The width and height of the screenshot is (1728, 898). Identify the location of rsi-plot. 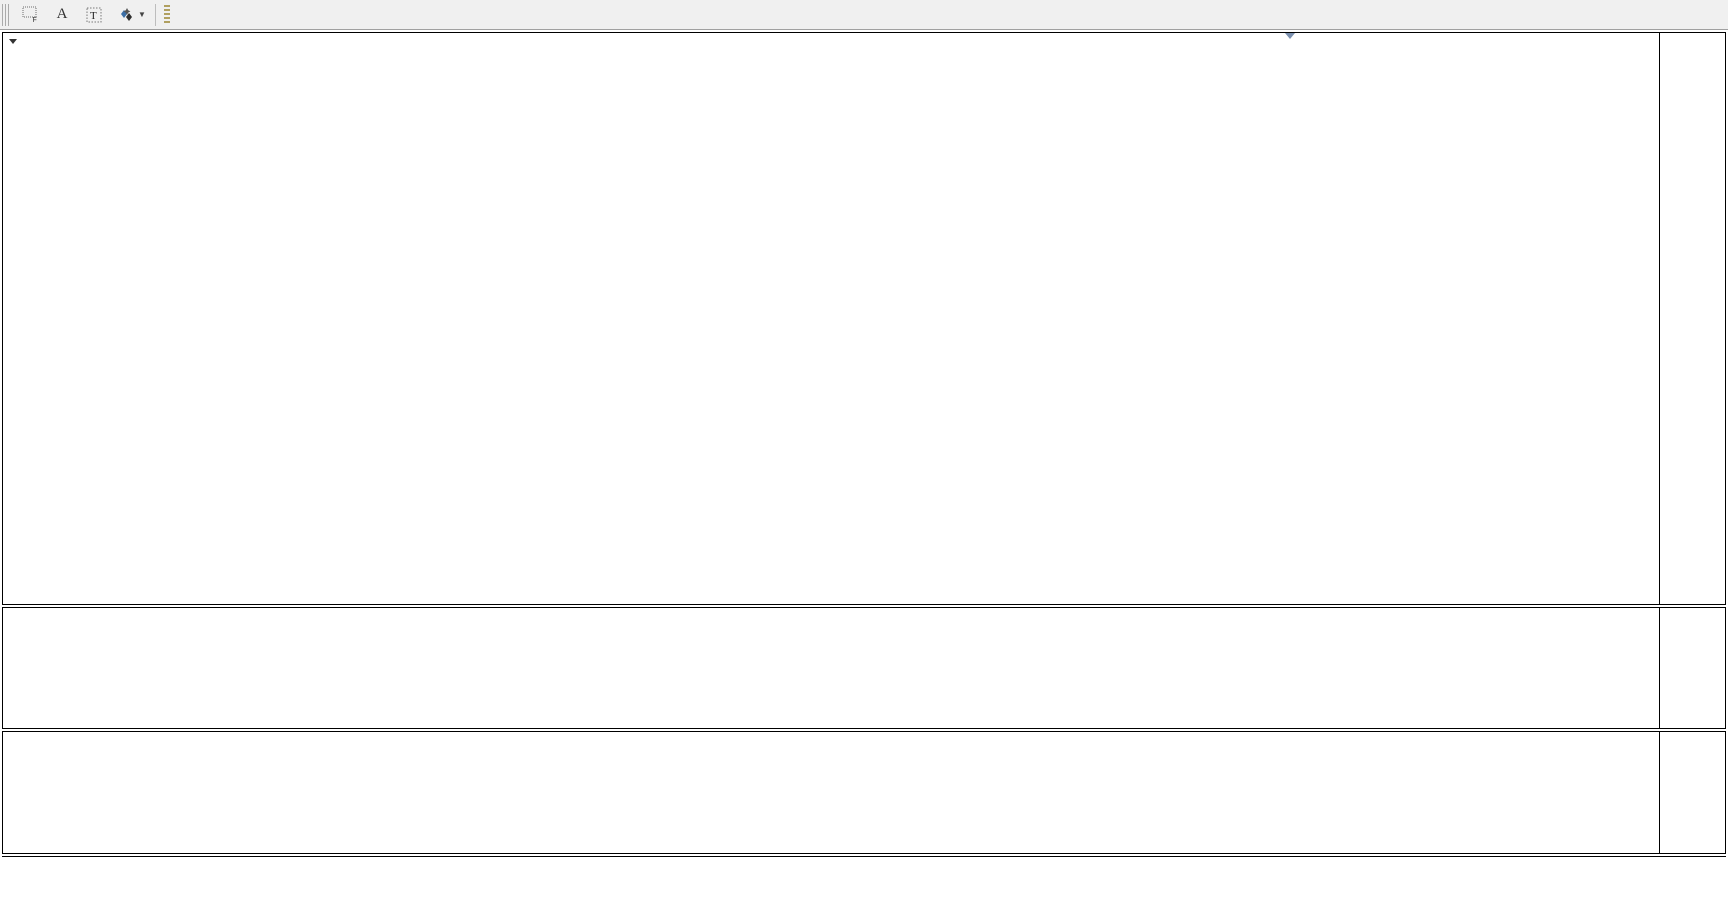
(831, 792).